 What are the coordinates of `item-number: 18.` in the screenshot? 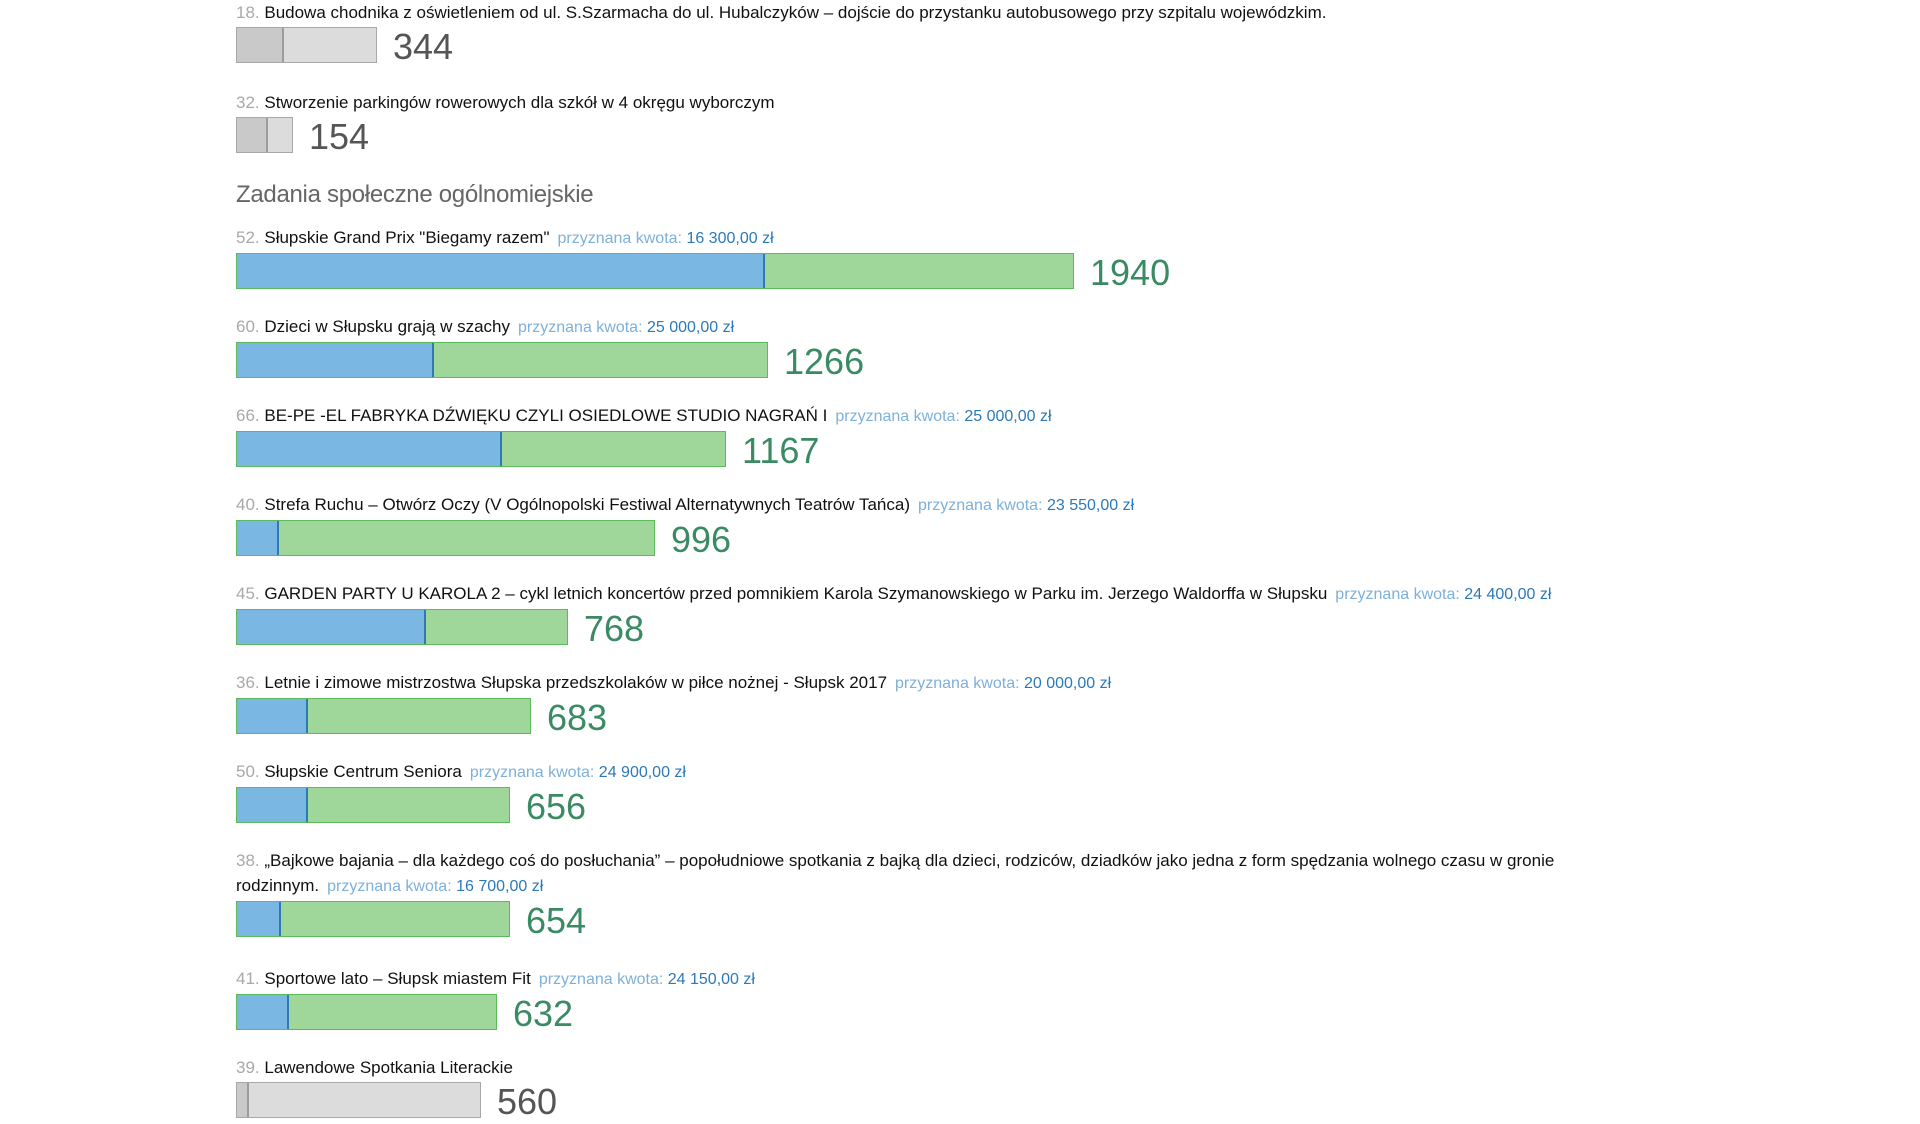 It's located at (250, 12).